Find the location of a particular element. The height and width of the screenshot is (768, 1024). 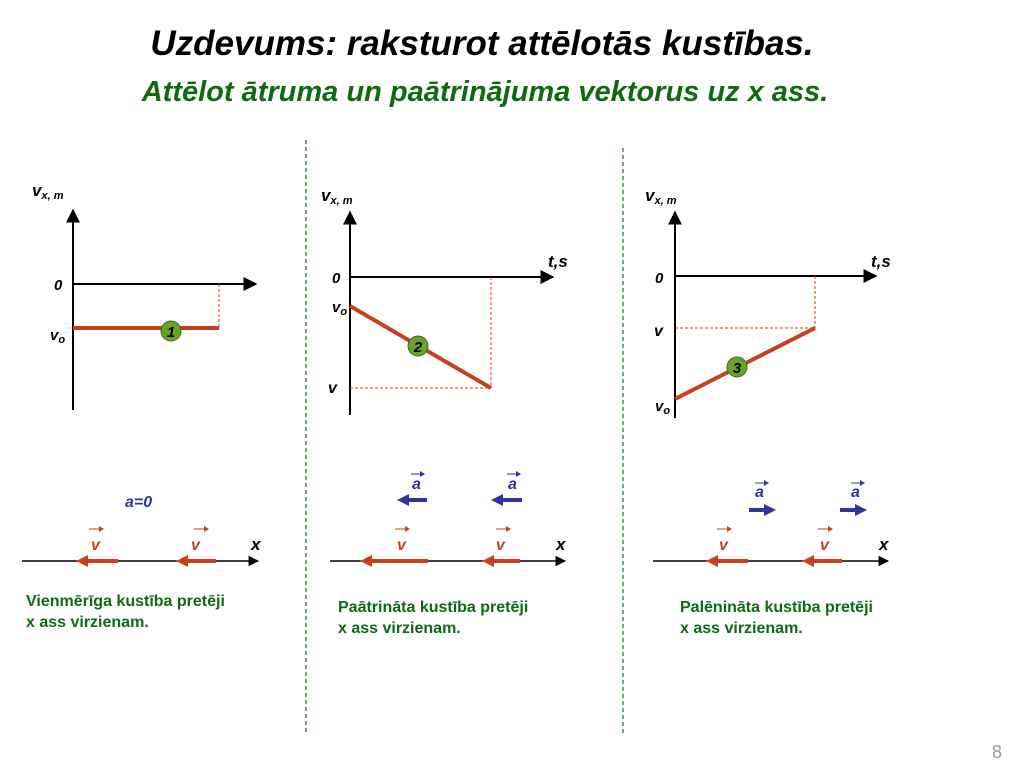

graph-marker-label: 3 is located at coordinates (737, 368).